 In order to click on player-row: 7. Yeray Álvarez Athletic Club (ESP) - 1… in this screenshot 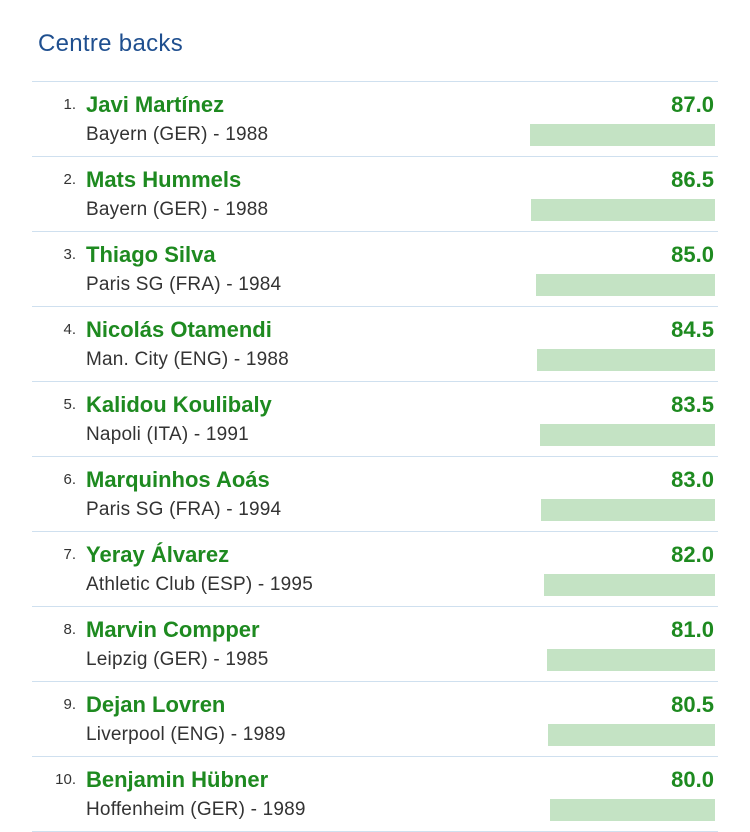, I will do `click(375, 569)`.